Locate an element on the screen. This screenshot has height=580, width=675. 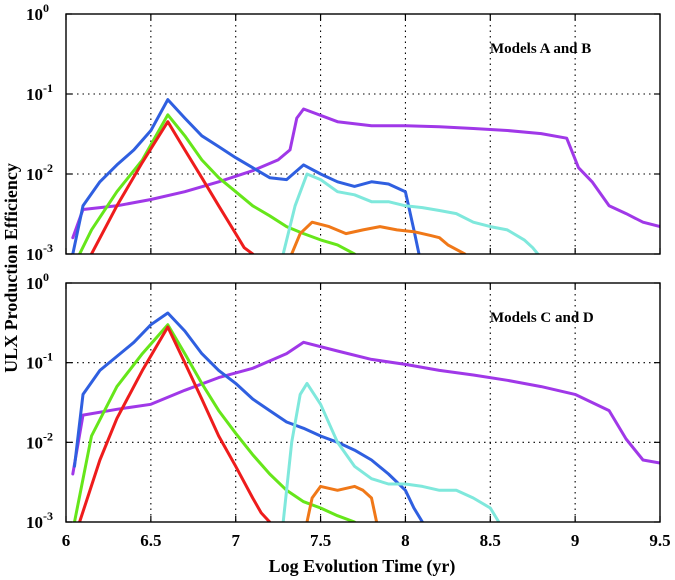
x-tick-label: 6 is located at coordinates (66, 540).